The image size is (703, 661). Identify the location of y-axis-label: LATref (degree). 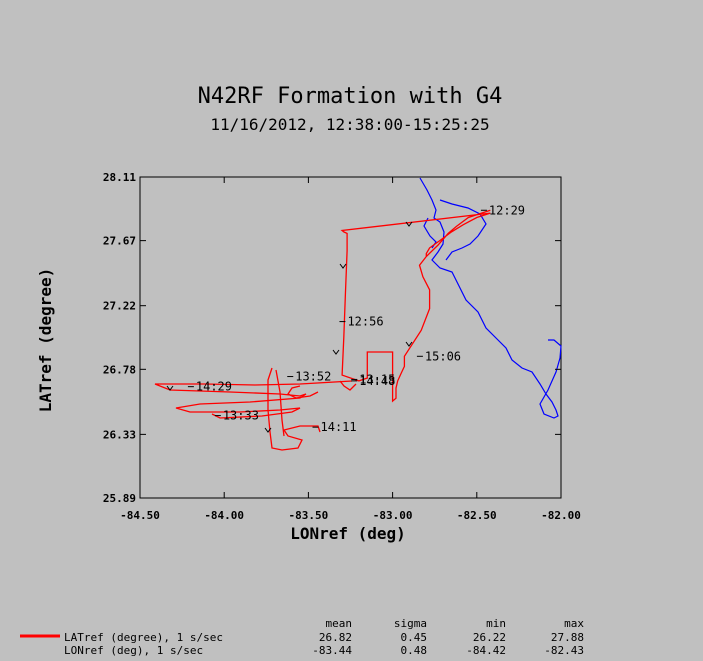
(45, 340).